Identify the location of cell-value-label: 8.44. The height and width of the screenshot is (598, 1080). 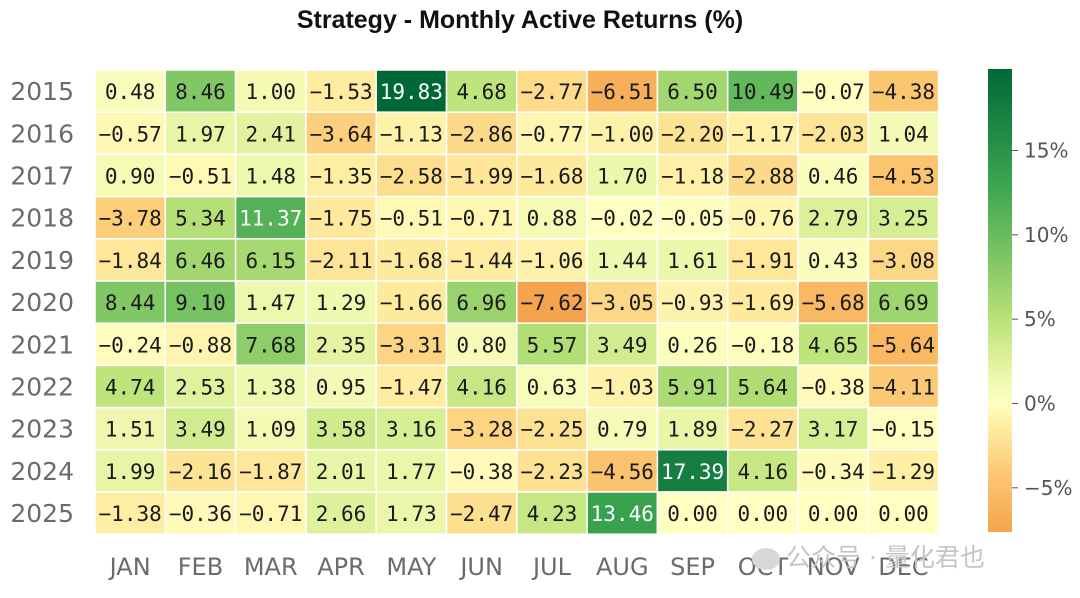
(130, 303).